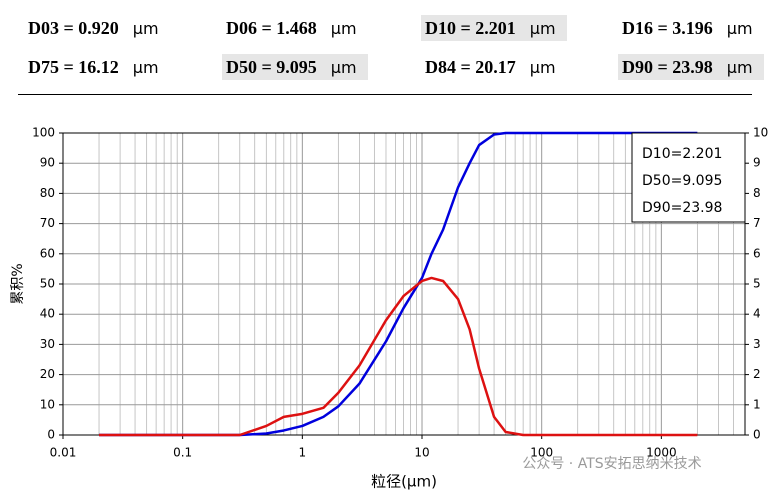 This screenshot has width=780, height=495. What do you see at coordinates (682, 181) in the screenshot?
I see `annotation: D50=9.095` at bounding box center [682, 181].